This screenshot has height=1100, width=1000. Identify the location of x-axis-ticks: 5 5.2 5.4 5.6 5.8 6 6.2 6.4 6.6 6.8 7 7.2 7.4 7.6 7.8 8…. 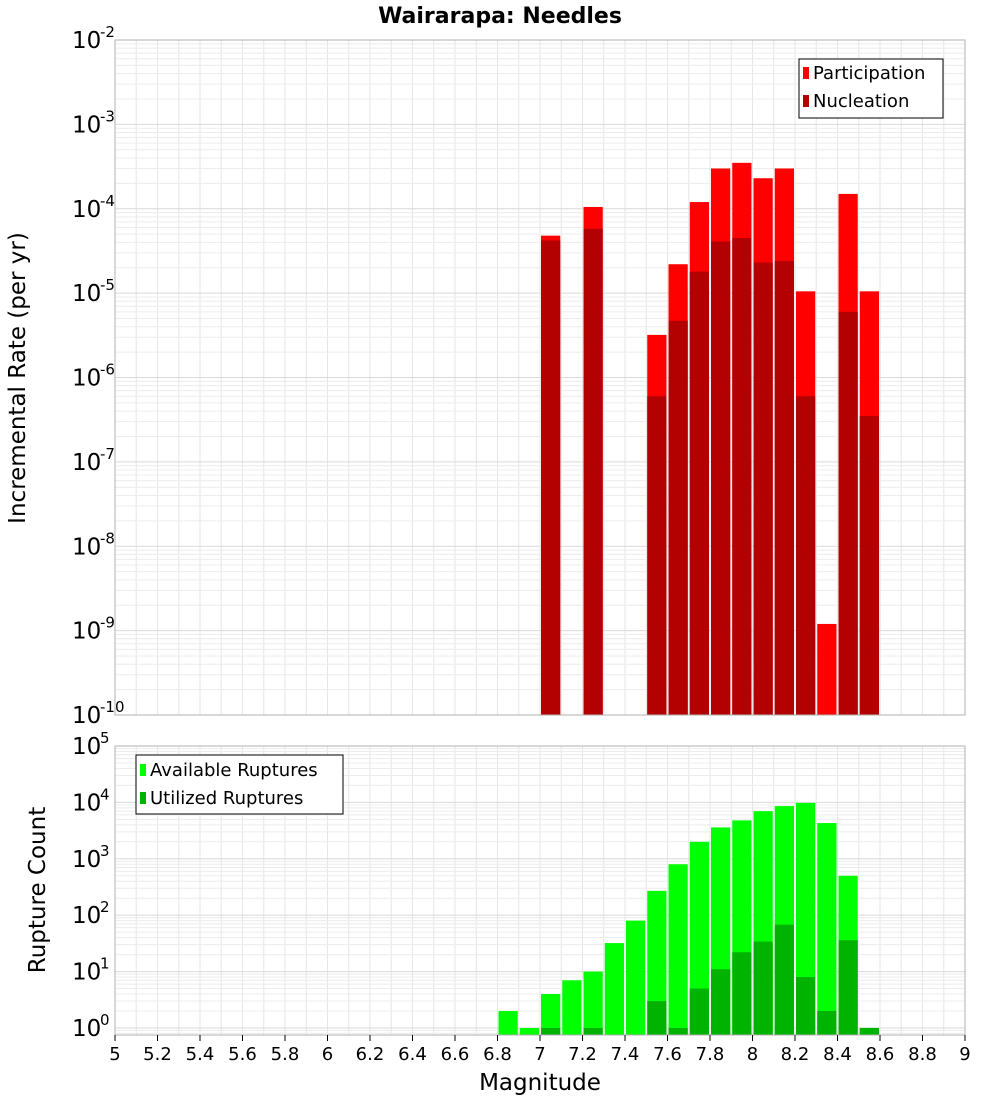
(540, 1050).